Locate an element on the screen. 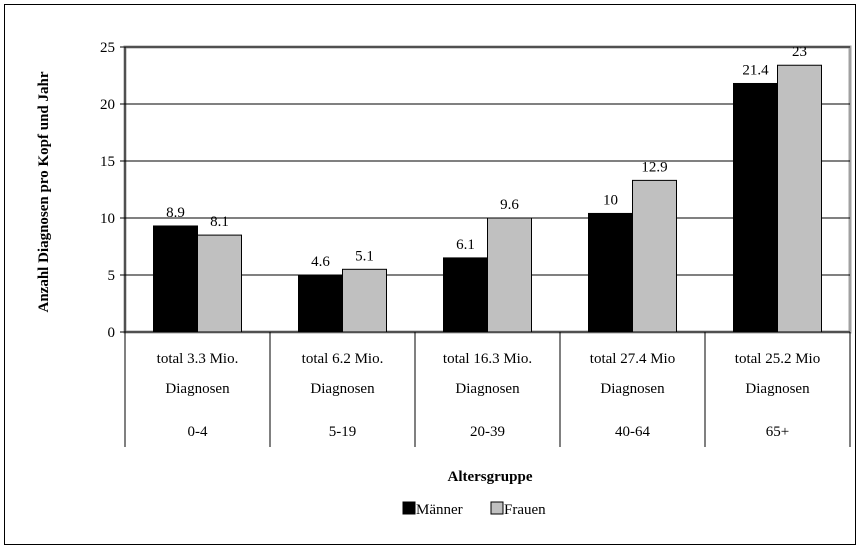  x-category-label-line1: total 25.2 Mio is located at coordinates (777, 359).